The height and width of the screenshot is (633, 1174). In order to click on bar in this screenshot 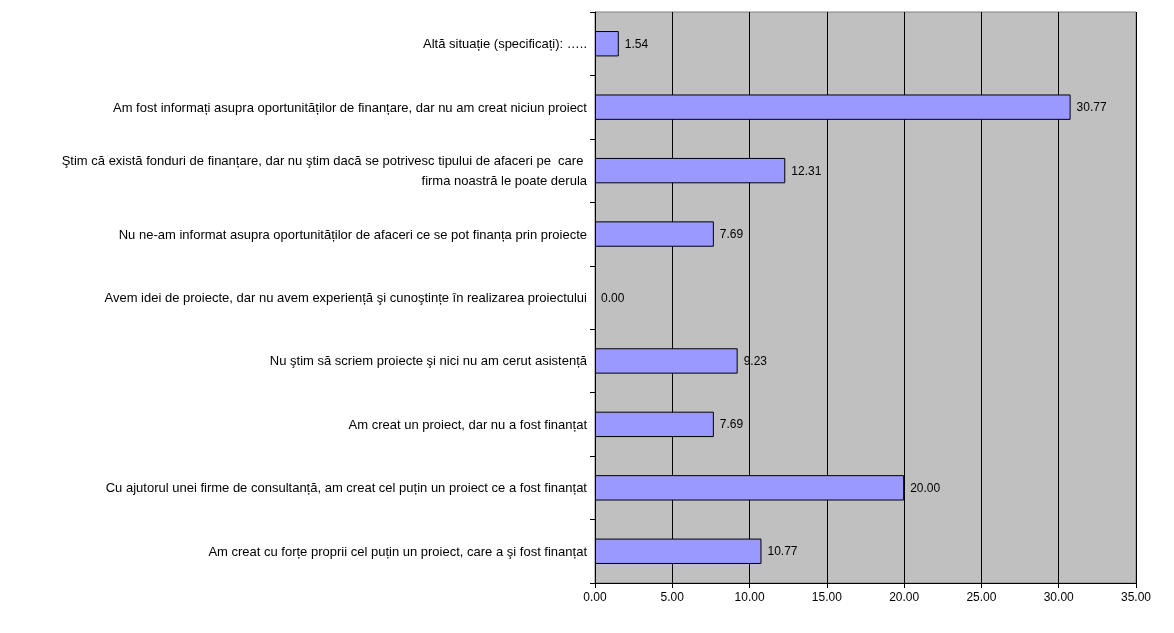, I will do `click(607, 44)`.